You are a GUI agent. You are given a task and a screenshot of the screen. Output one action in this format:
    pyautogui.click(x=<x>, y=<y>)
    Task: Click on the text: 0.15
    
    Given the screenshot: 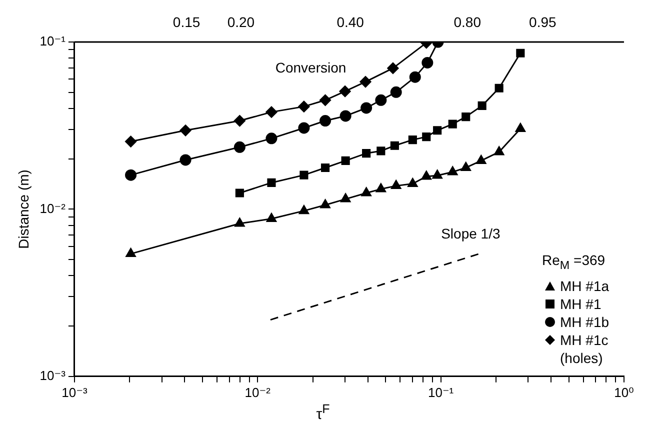 What is the action you would take?
    pyautogui.click(x=186, y=22)
    